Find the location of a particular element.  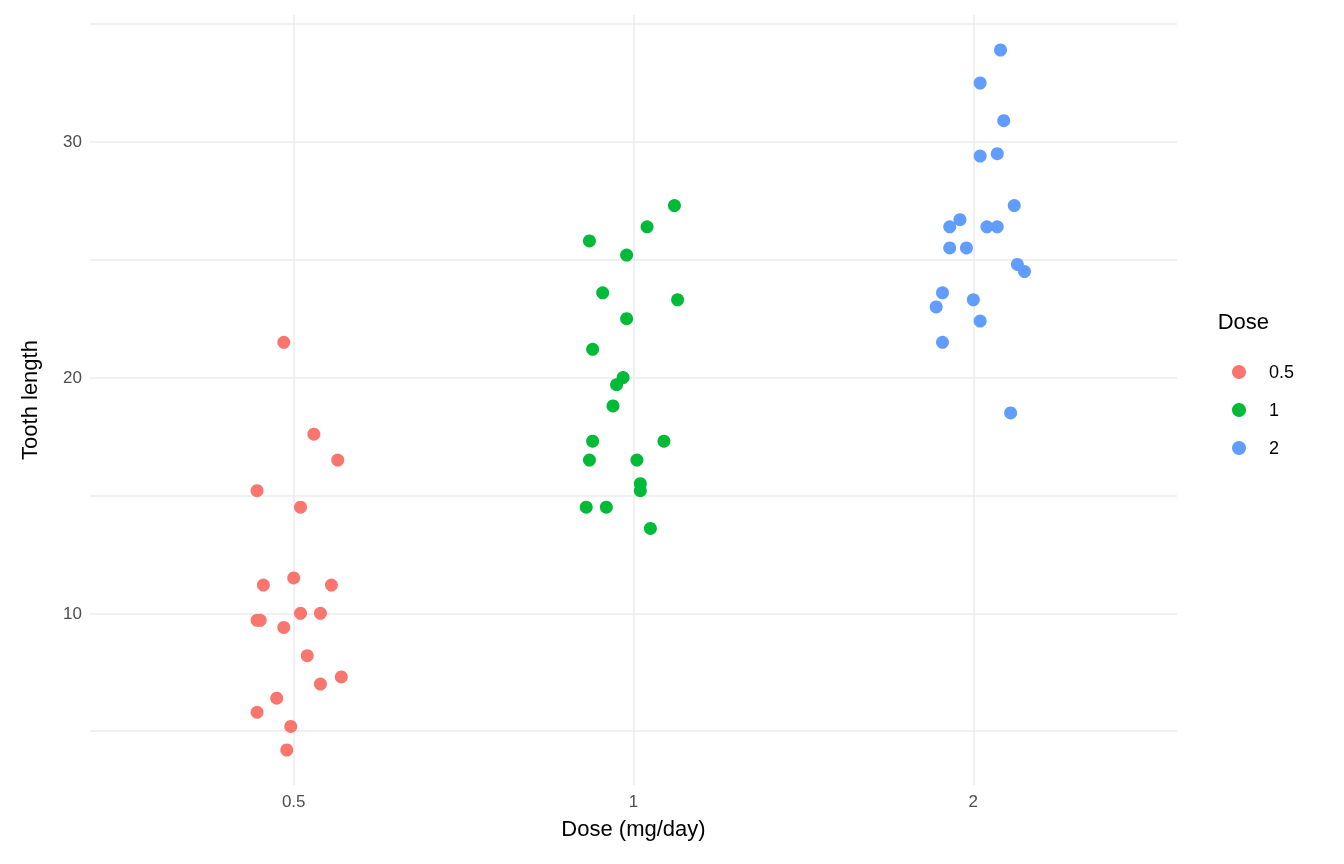

x-tick-label: 2 is located at coordinates (973, 801).